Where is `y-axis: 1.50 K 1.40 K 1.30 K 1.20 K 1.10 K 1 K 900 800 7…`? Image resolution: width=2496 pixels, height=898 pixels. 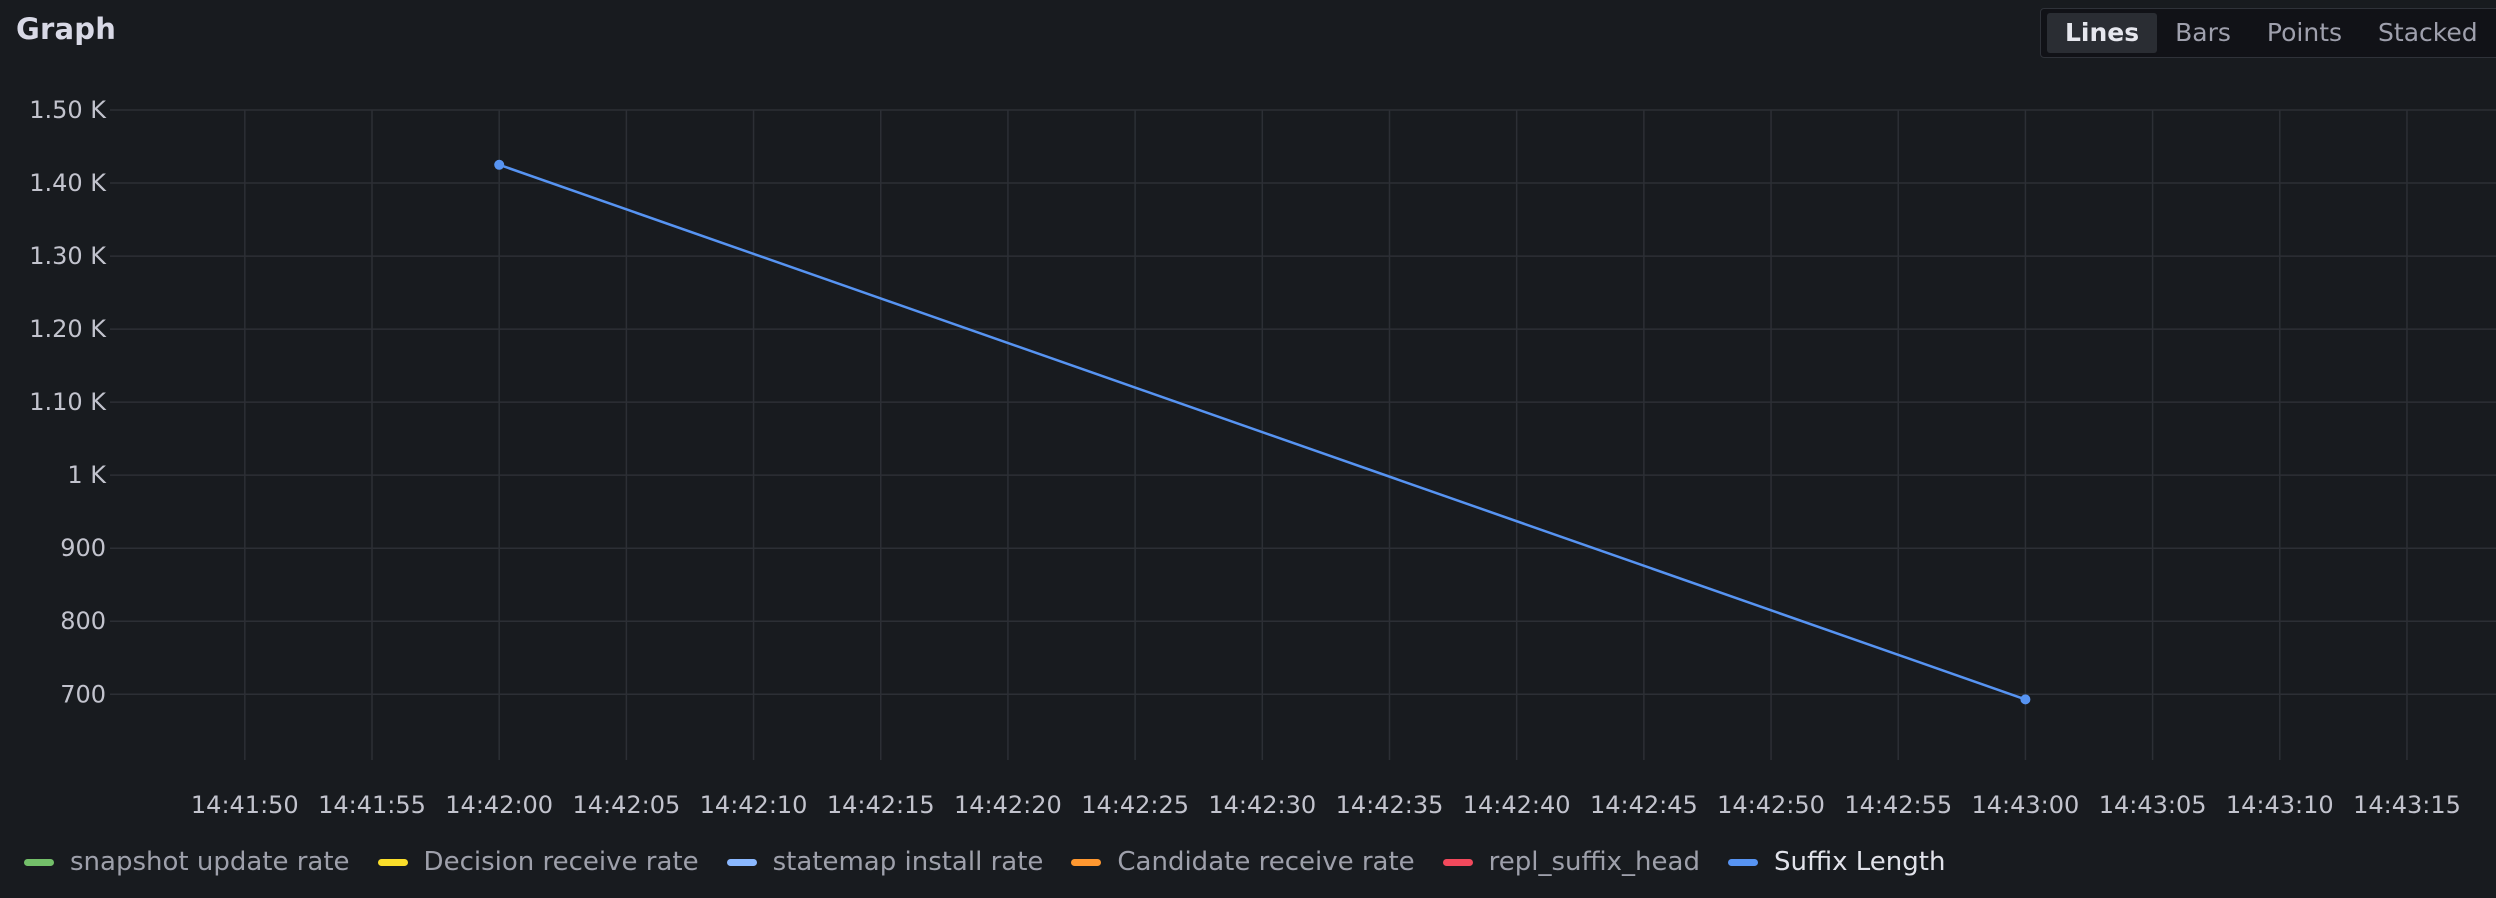
y-axis: 1.50 K 1.40 K 1.30 K 1.20 K 1.10 K 1 K 900 800 7… is located at coordinates (68, 402).